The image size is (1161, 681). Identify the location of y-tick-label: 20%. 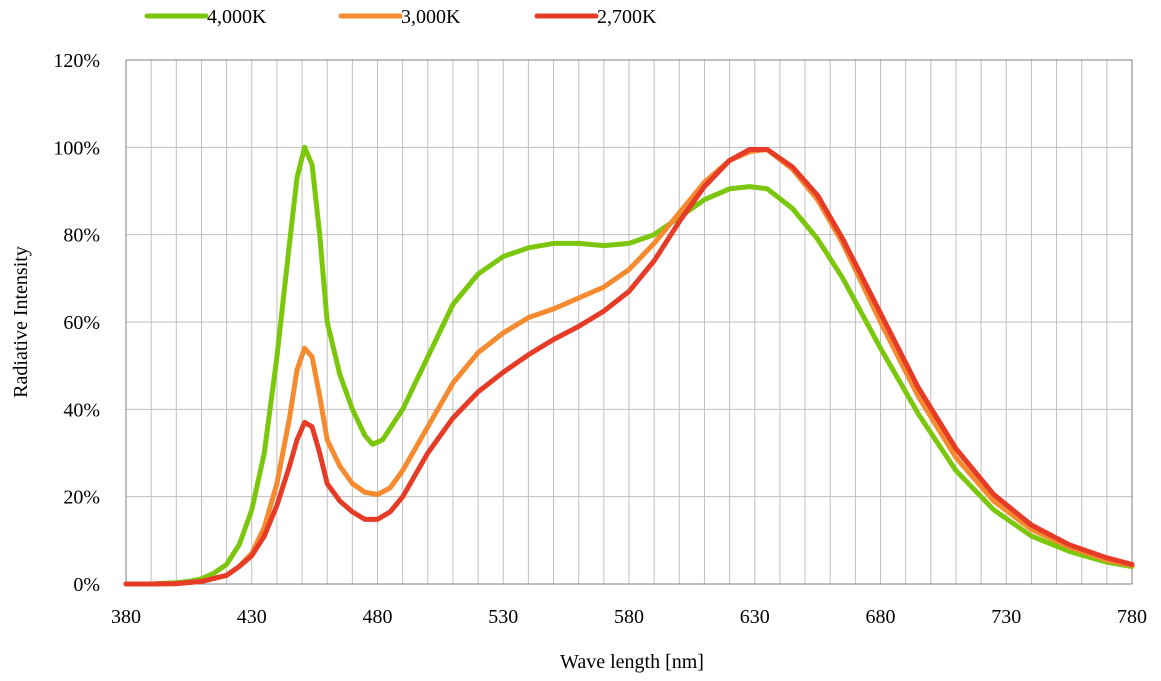
(81, 498).